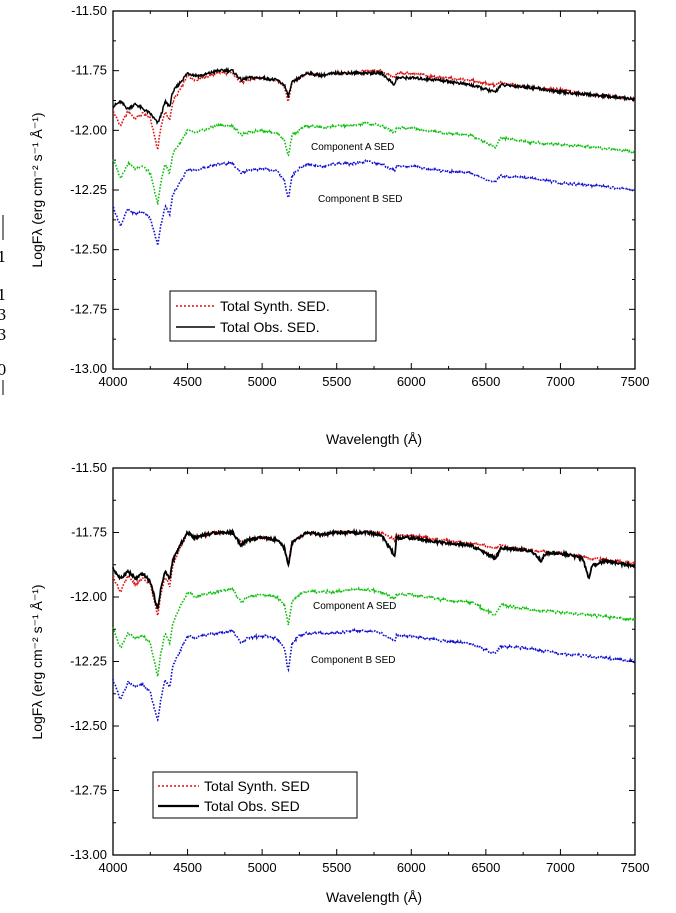  Describe the element at coordinates (275, 306) in the screenshot. I see `legend-label-synth: Total Synth. SED.` at that location.